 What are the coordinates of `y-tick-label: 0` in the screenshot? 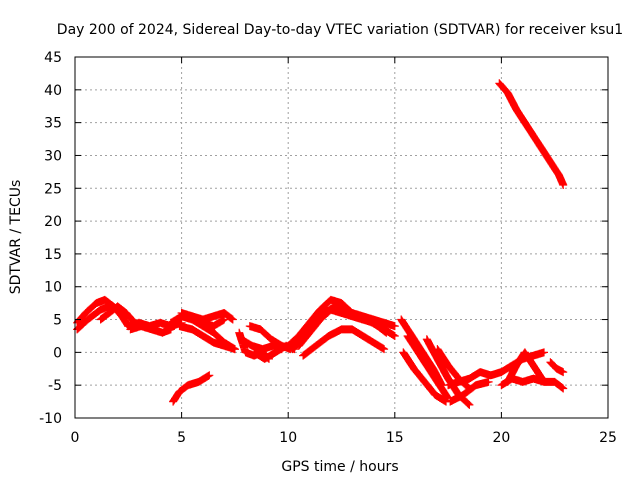 It's located at (57, 353).